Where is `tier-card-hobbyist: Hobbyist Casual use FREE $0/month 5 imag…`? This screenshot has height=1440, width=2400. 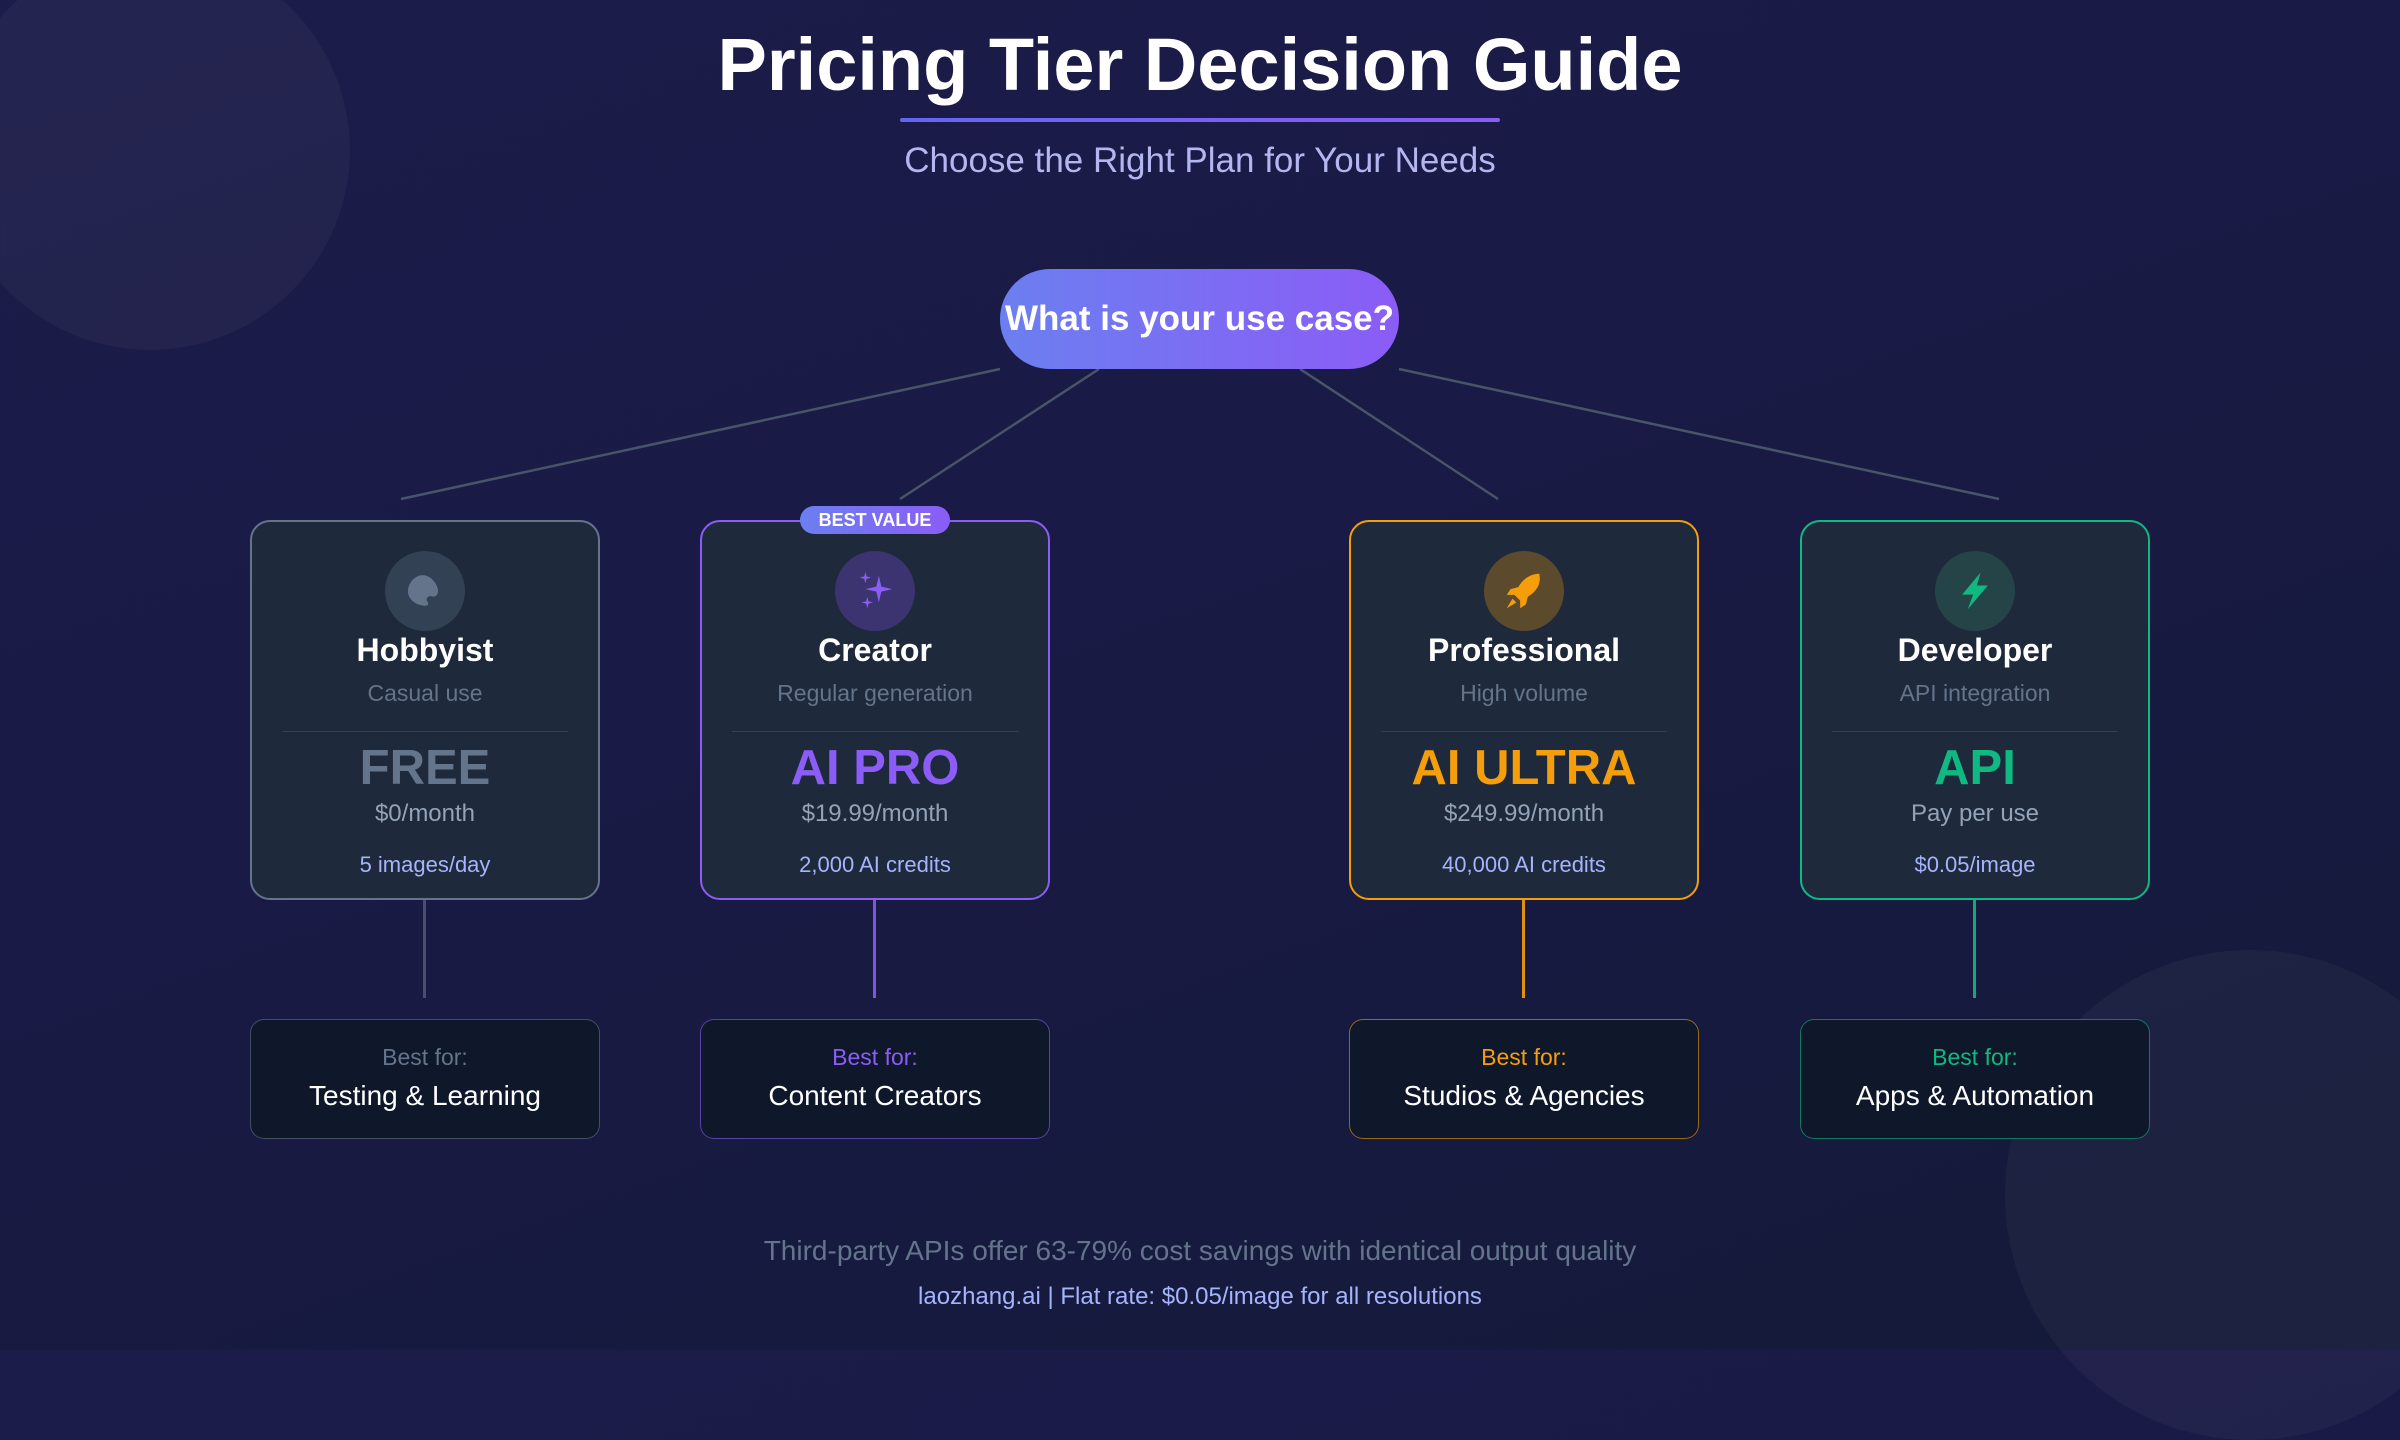
tier-card-hobbyist: Hobbyist Casual use FREE $0/month 5 imag… is located at coordinates (425, 710).